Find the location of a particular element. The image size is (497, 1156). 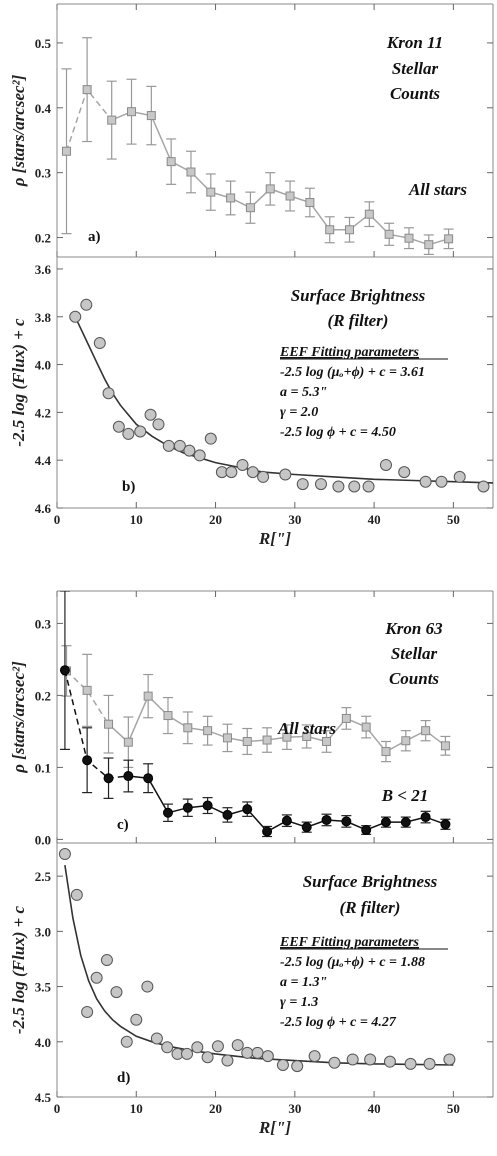

panel-letter: d) is located at coordinates (123, 1078).